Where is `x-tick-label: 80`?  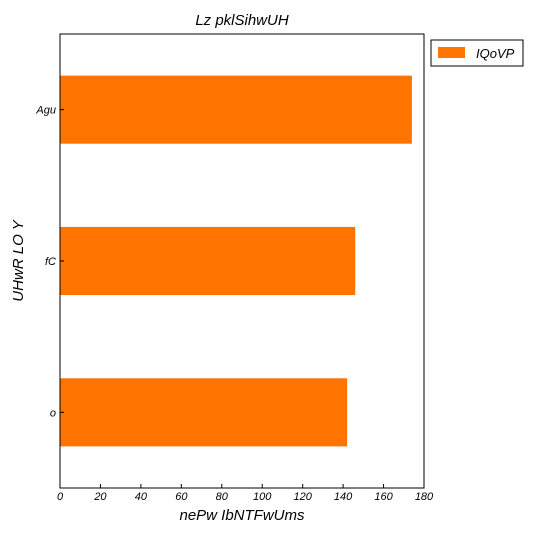 x-tick-label: 80 is located at coordinates (222, 497).